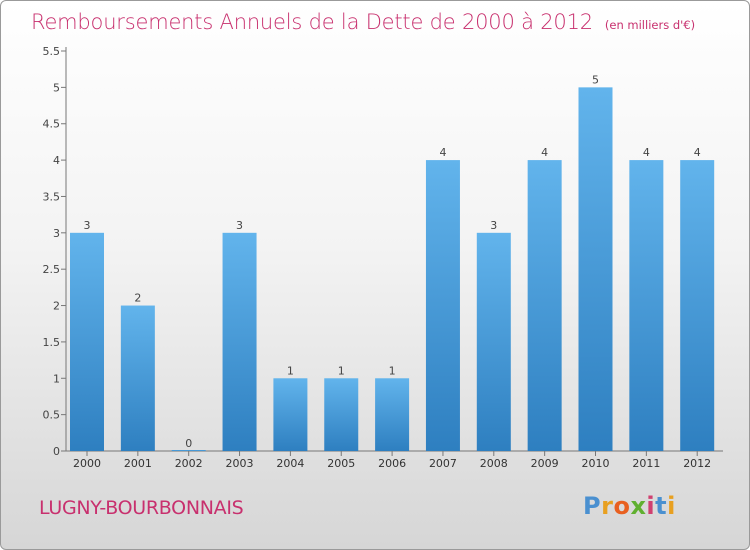 Image resolution: width=750 pixels, height=550 pixels. I want to click on y-tick-label: 3.5, so click(52, 196).